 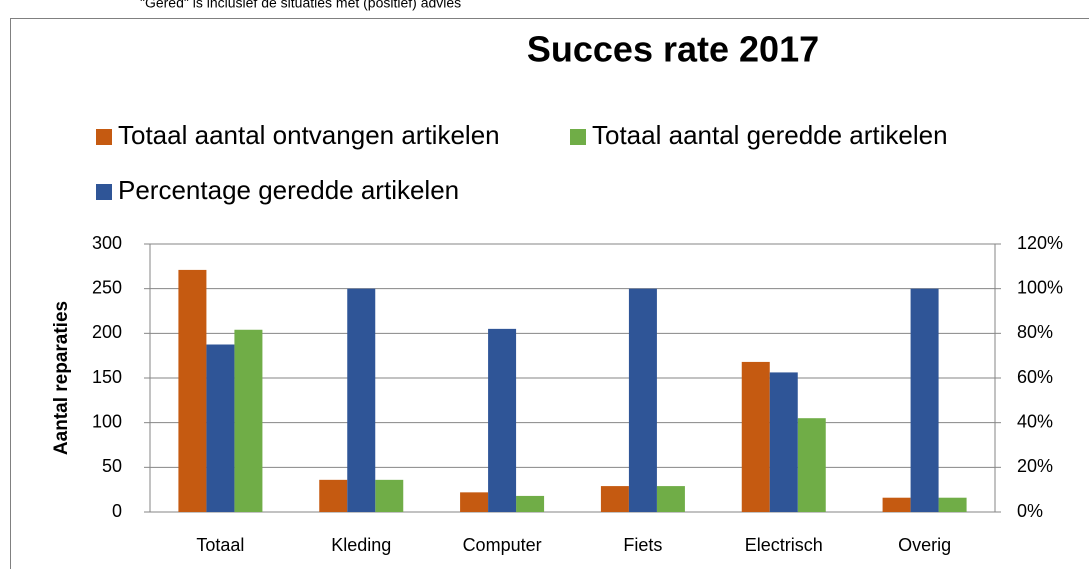 What do you see at coordinates (361, 545) in the screenshot?
I see `x-tick-label: Kleding` at bounding box center [361, 545].